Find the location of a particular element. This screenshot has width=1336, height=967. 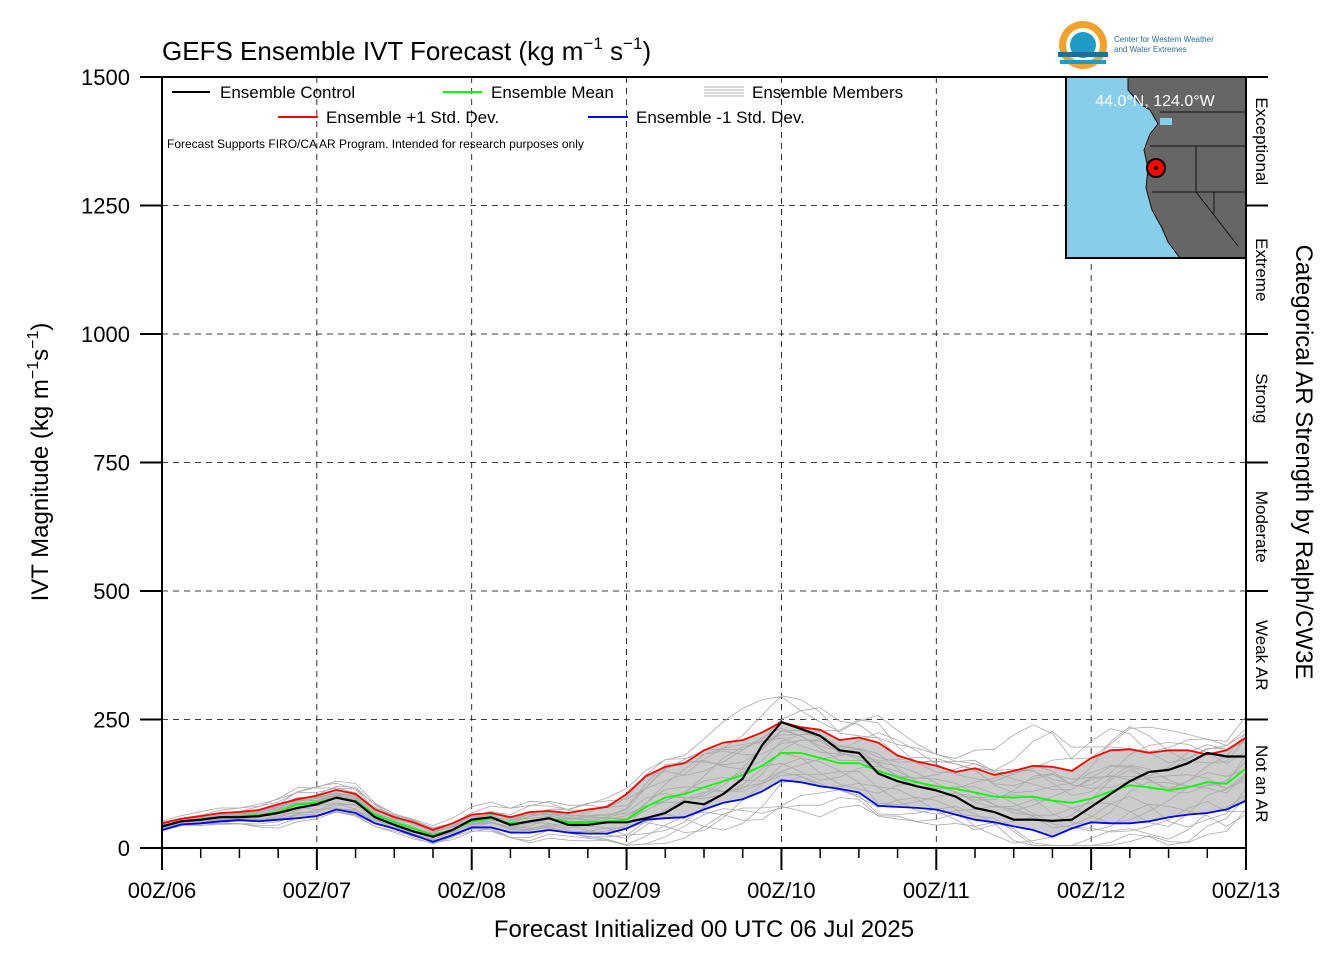

ensemble-members is located at coordinates (704, 770).